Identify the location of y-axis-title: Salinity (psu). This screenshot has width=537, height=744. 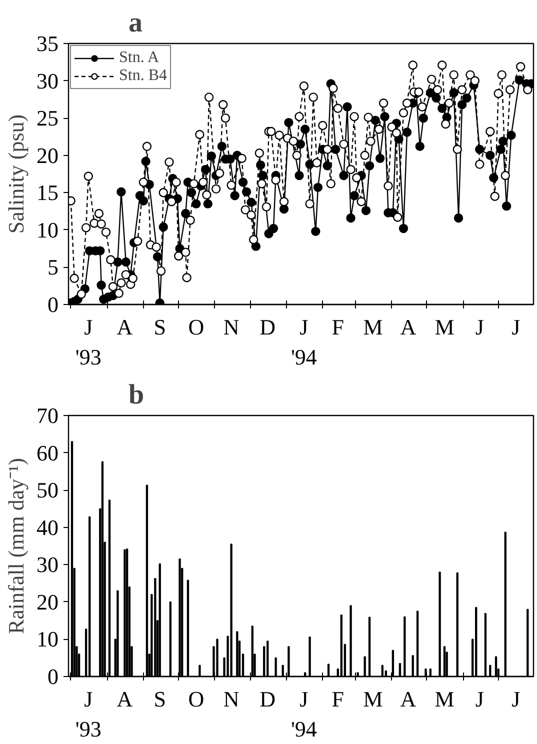
(16, 174).